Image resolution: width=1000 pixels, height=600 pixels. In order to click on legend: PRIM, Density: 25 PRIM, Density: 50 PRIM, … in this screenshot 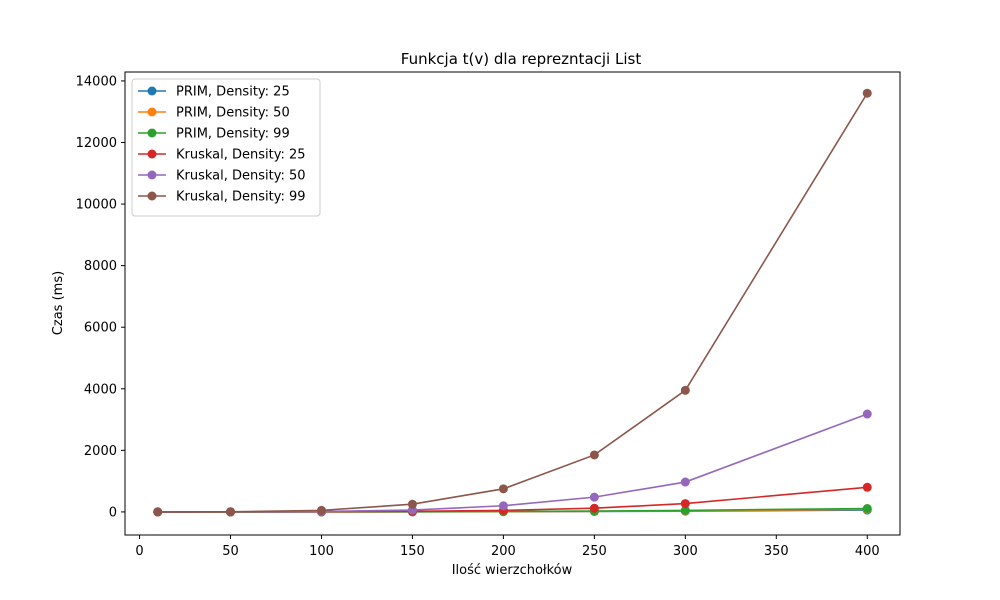, I will do `click(226, 147)`.